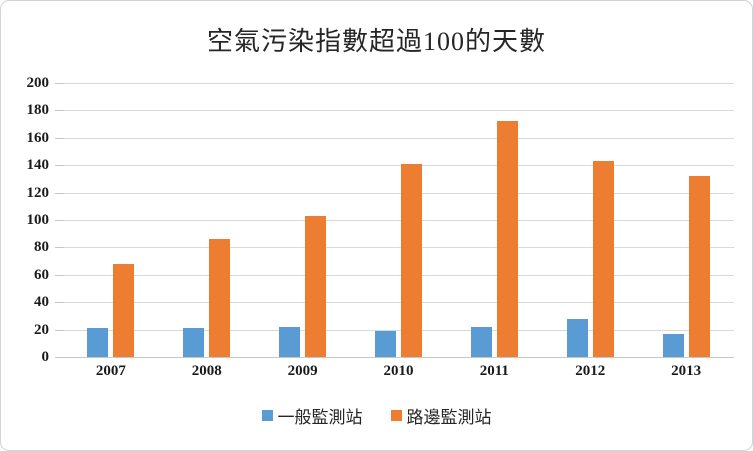 This screenshot has height=451, width=753. I want to click on bar-general-2010, so click(385, 343).